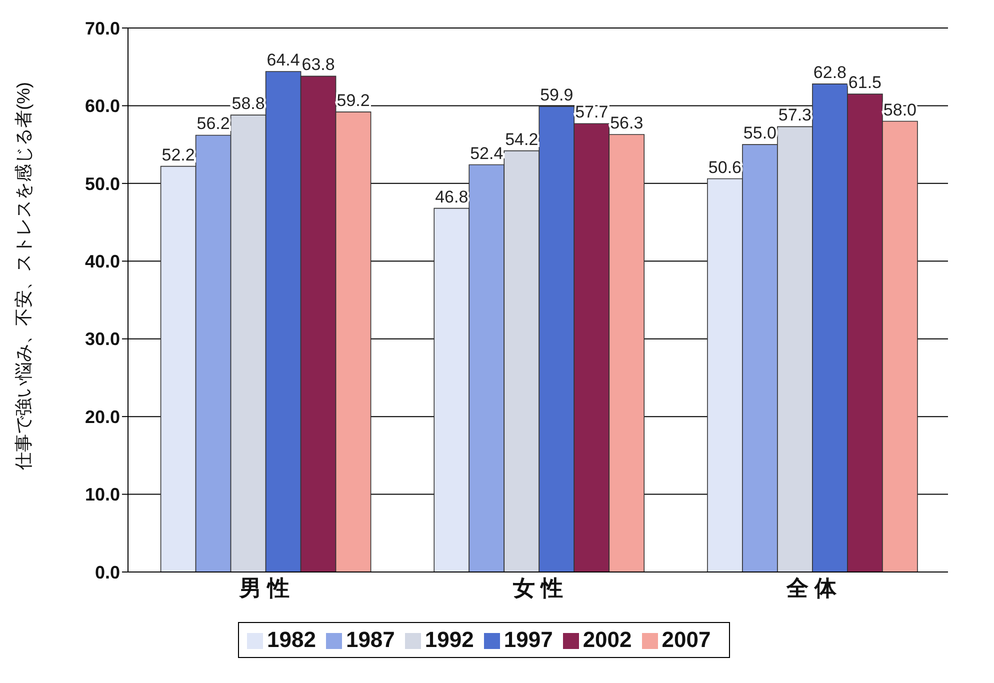 This screenshot has width=994, height=683. I want to click on y-axis-title: 仕事で強い悩み、不安、ストレスを感じる者(%), so click(23, 276).